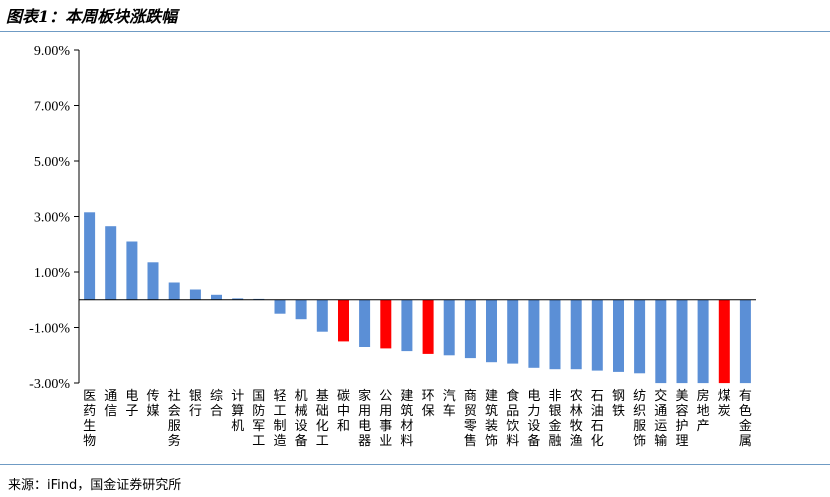 The height and width of the screenshot is (497, 830). I want to click on category-label: 医药生物, so click(89, 419).